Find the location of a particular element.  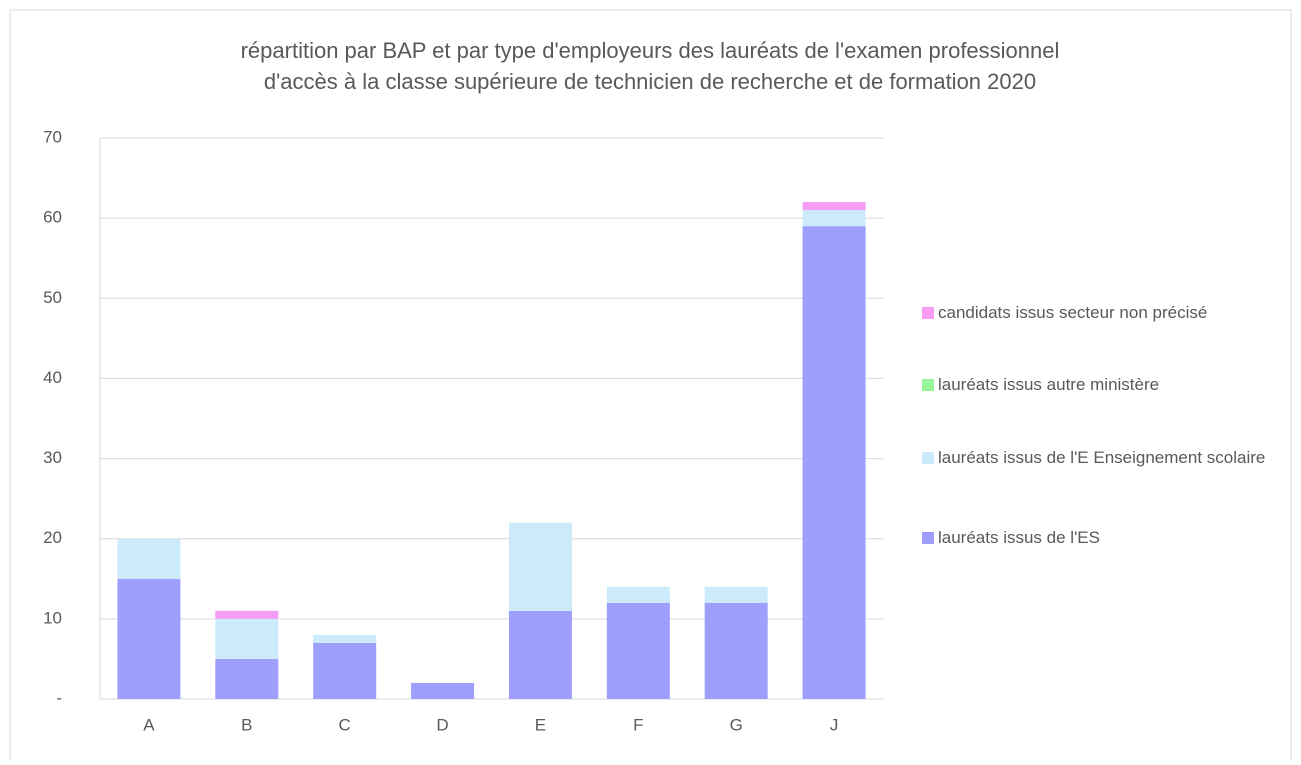

legend-item: lauréats issus de l'ES is located at coordinates (1019, 537).